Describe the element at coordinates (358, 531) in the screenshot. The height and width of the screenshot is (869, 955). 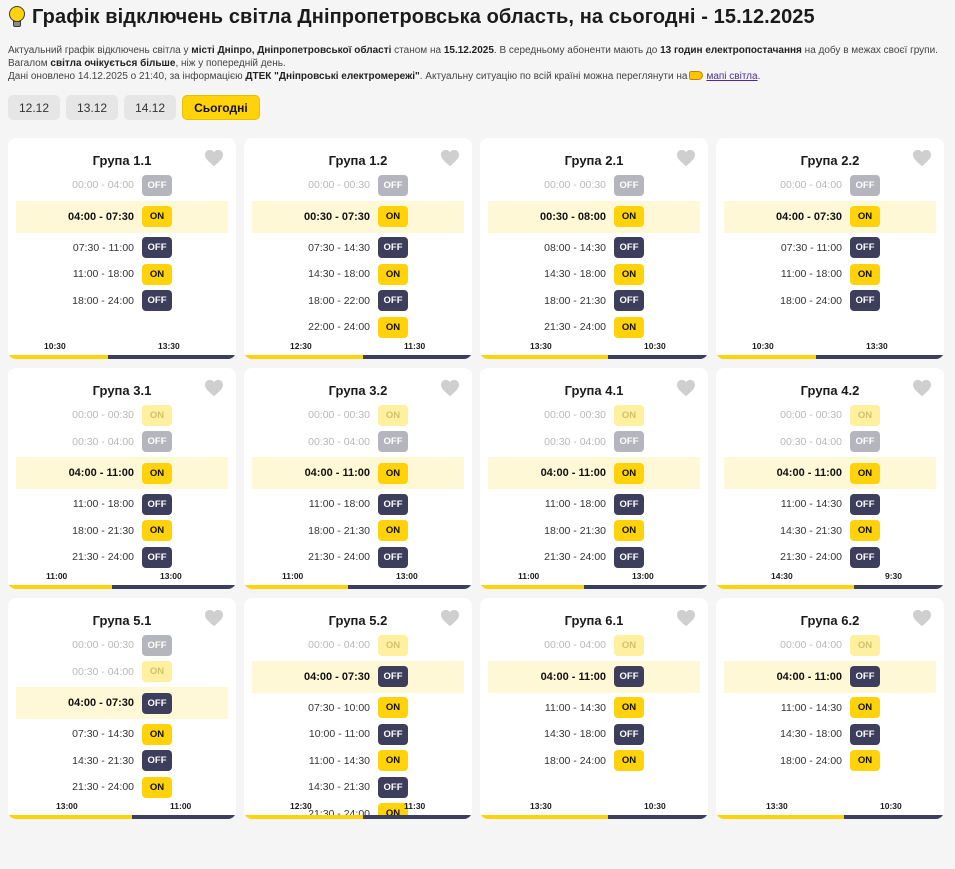
I see `schedule-row: 18:00 - 21:30 ON` at that location.